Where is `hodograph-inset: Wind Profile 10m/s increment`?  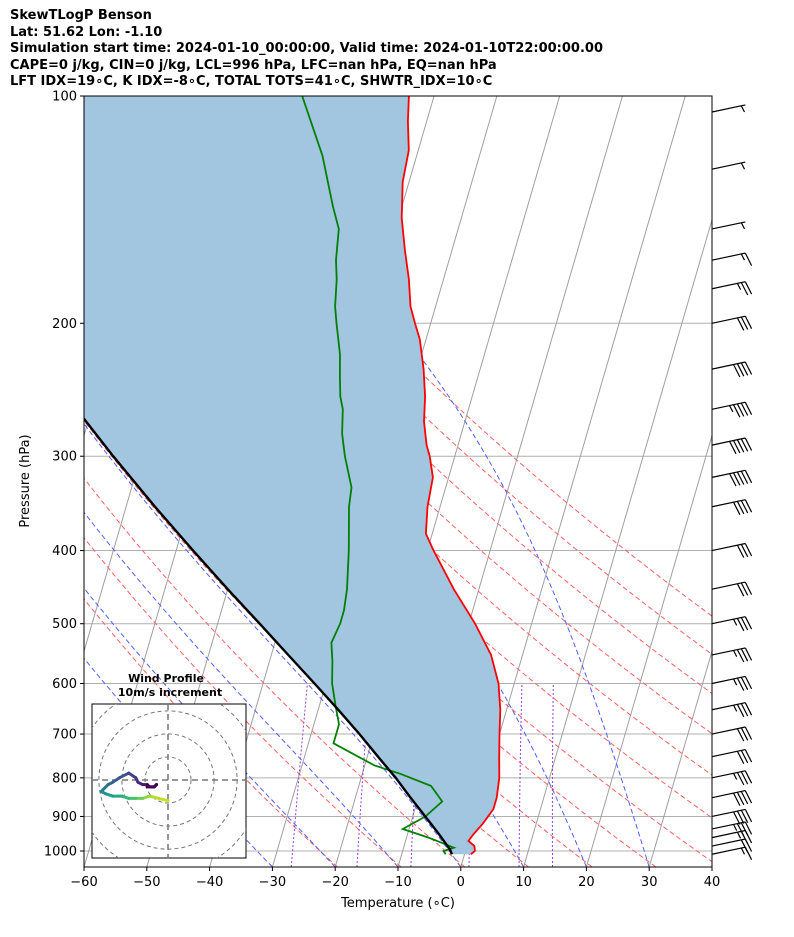
hodograph-inset: Wind Profile 10m/s increment is located at coordinates (169, 765).